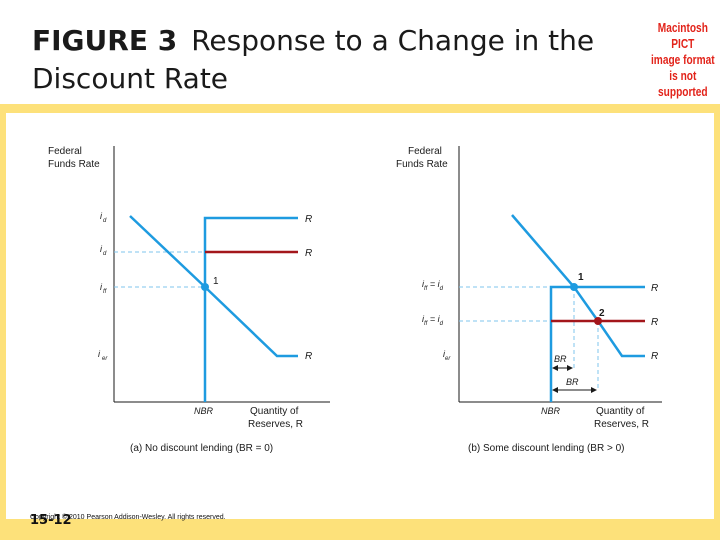  Describe the element at coordinates (654, 288) in the screenshot. I see `panel-b-supply-1-label: R` at that location.